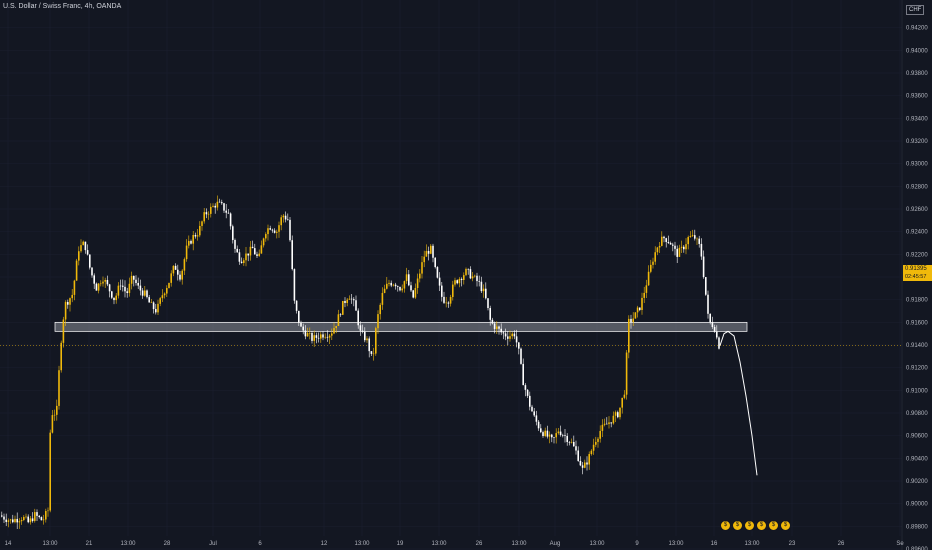 This screenshot has height=550, width=932. Describe the element at coordinates (167, 544) in the screenshot. I see `x-tick-label: 28` at that location.